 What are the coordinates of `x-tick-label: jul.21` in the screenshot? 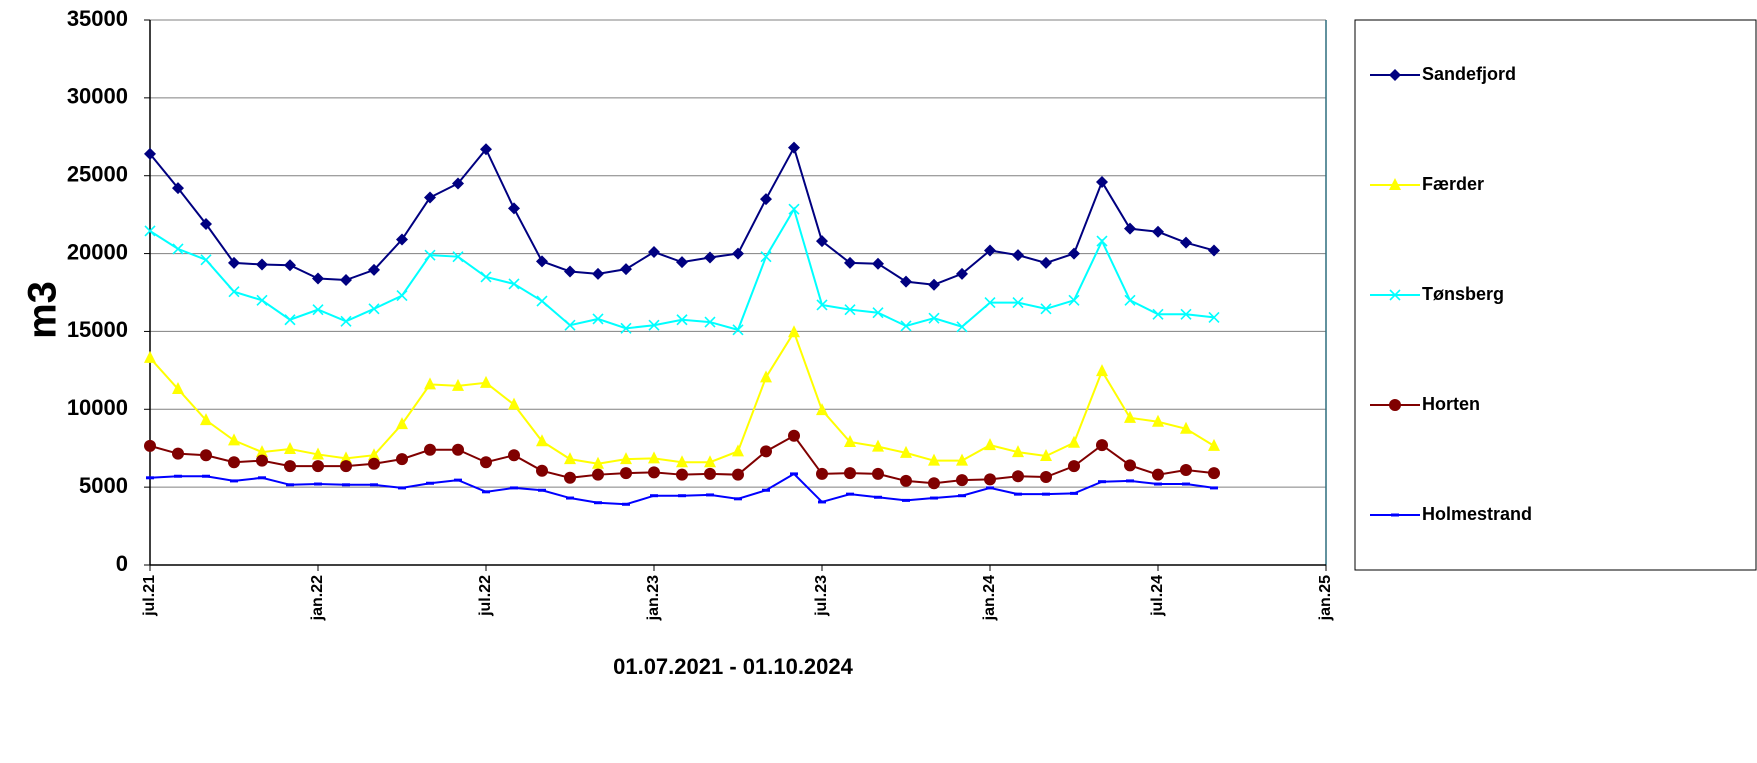 It's located at (149, 596).